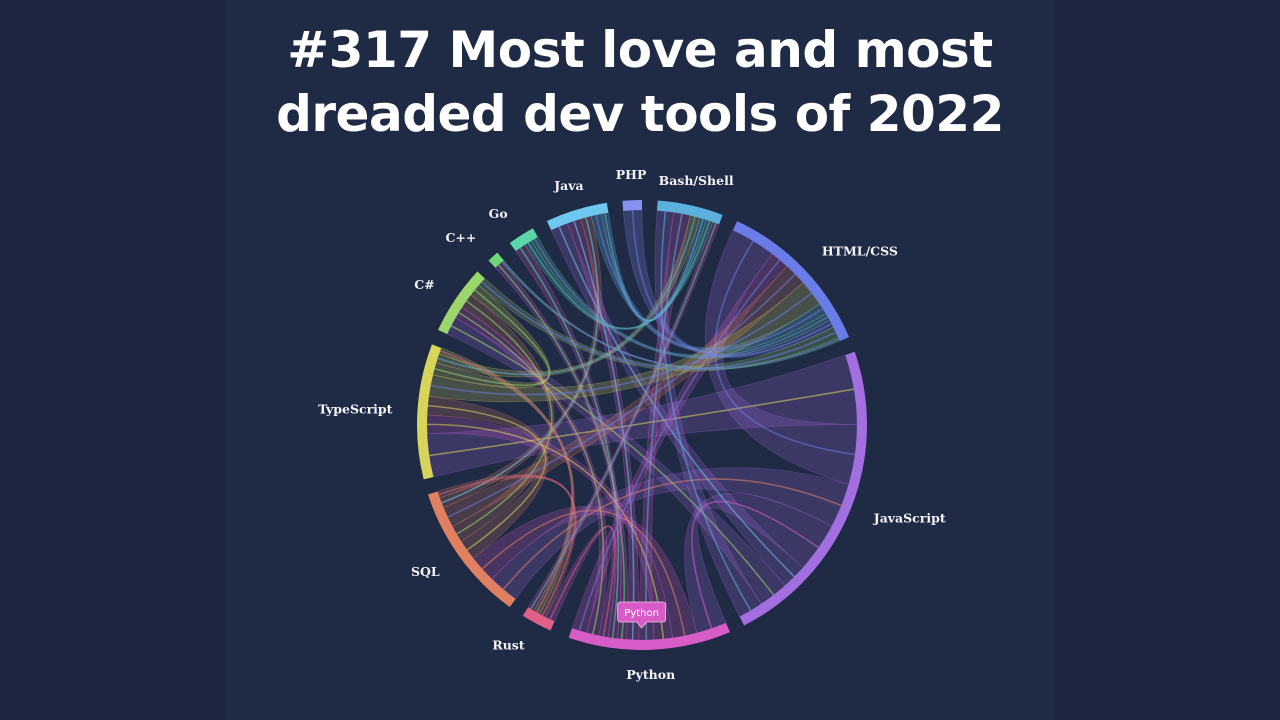 The width and height of the screenshot is (1280, 720). I want to click on strand-python-html-css, so click(679, 445).